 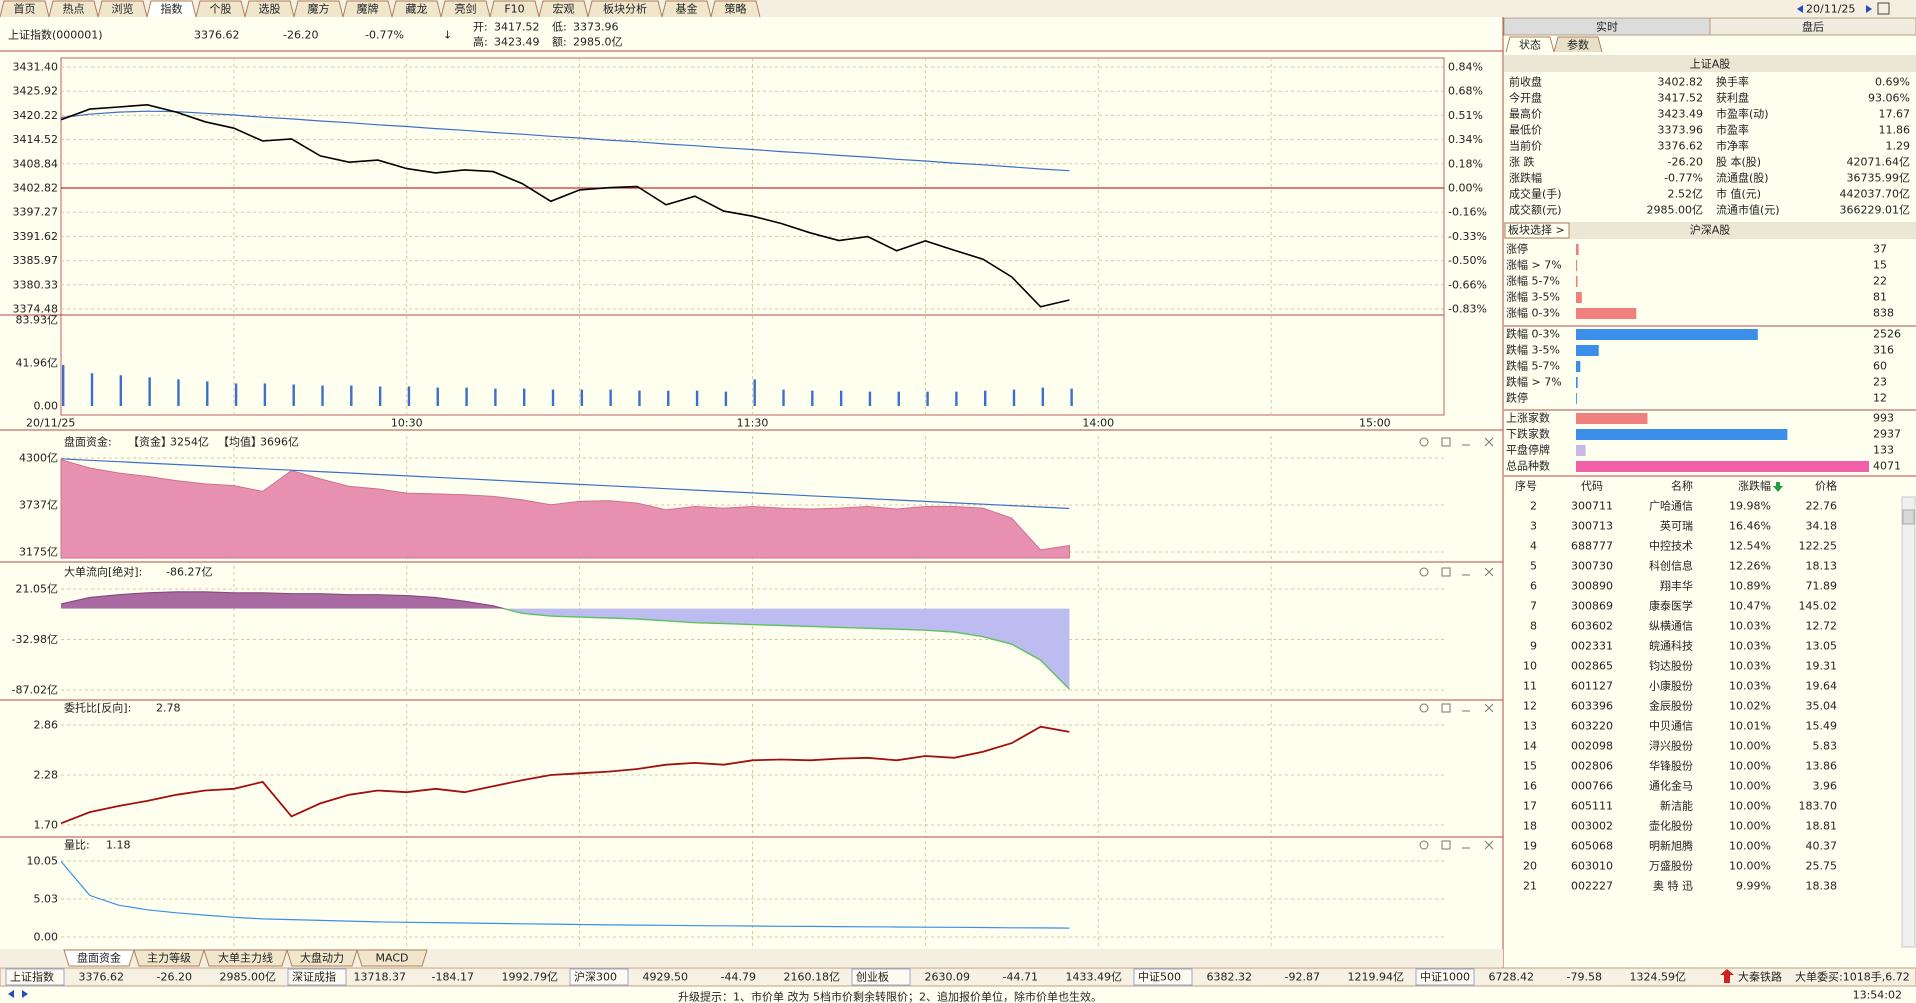 What do you see at coordinates (1826, 486) in the screenshot?
I see `list-header: 价格` at bounding box center [1826, 486].